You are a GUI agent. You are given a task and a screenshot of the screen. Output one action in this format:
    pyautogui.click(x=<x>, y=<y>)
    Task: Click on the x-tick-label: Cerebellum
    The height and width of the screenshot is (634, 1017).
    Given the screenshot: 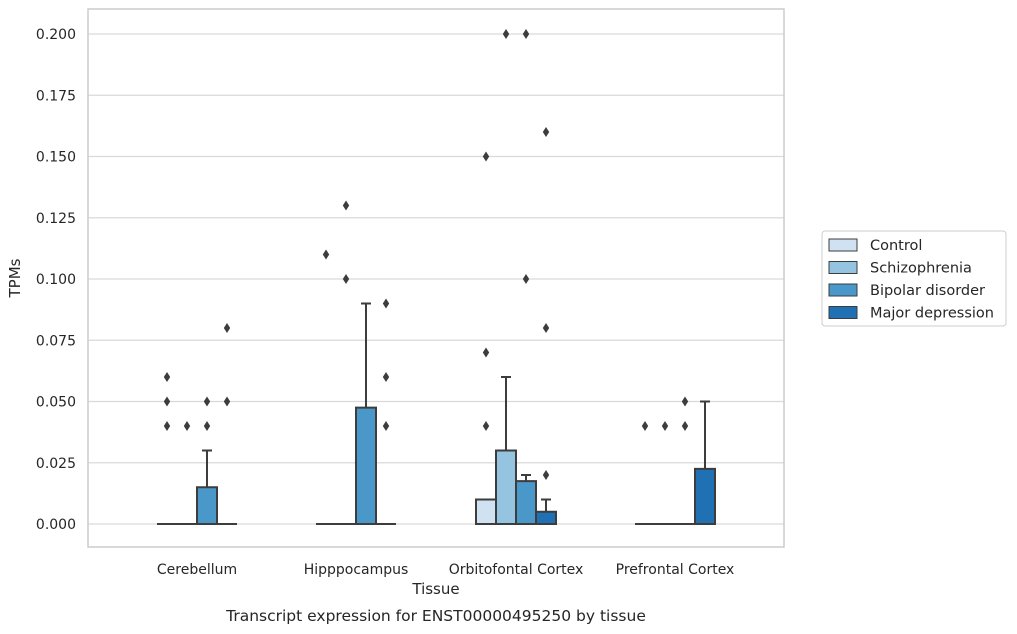 What is the action you would take?
    pyautogui.click(x=197, y=570)
    